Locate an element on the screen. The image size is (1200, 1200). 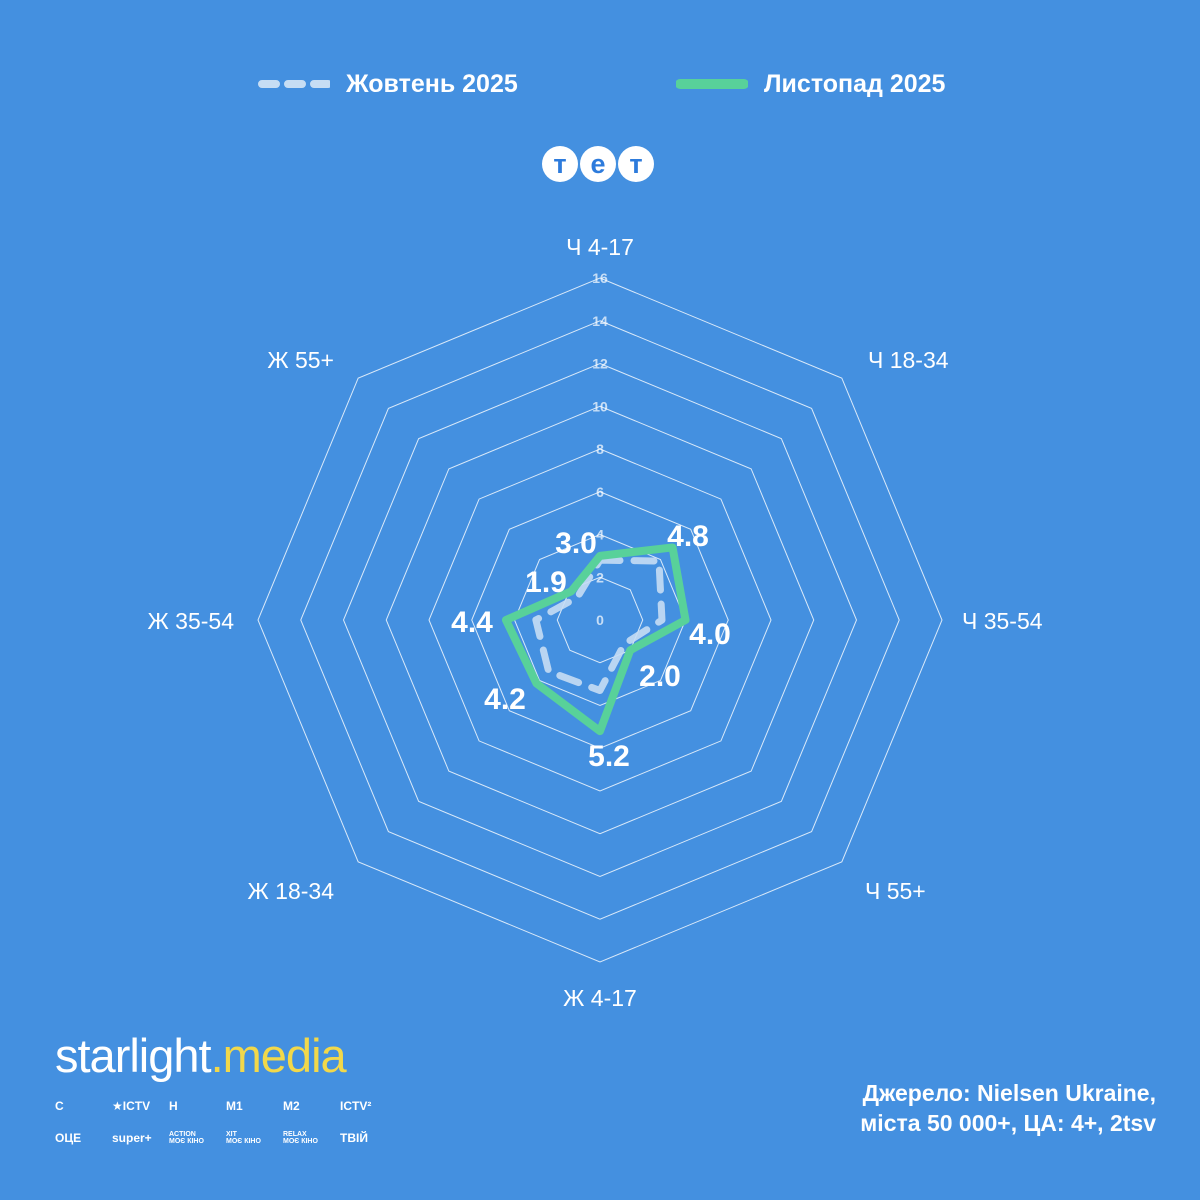
channel-logo-stb: С is located at coordinates (59, 1106).